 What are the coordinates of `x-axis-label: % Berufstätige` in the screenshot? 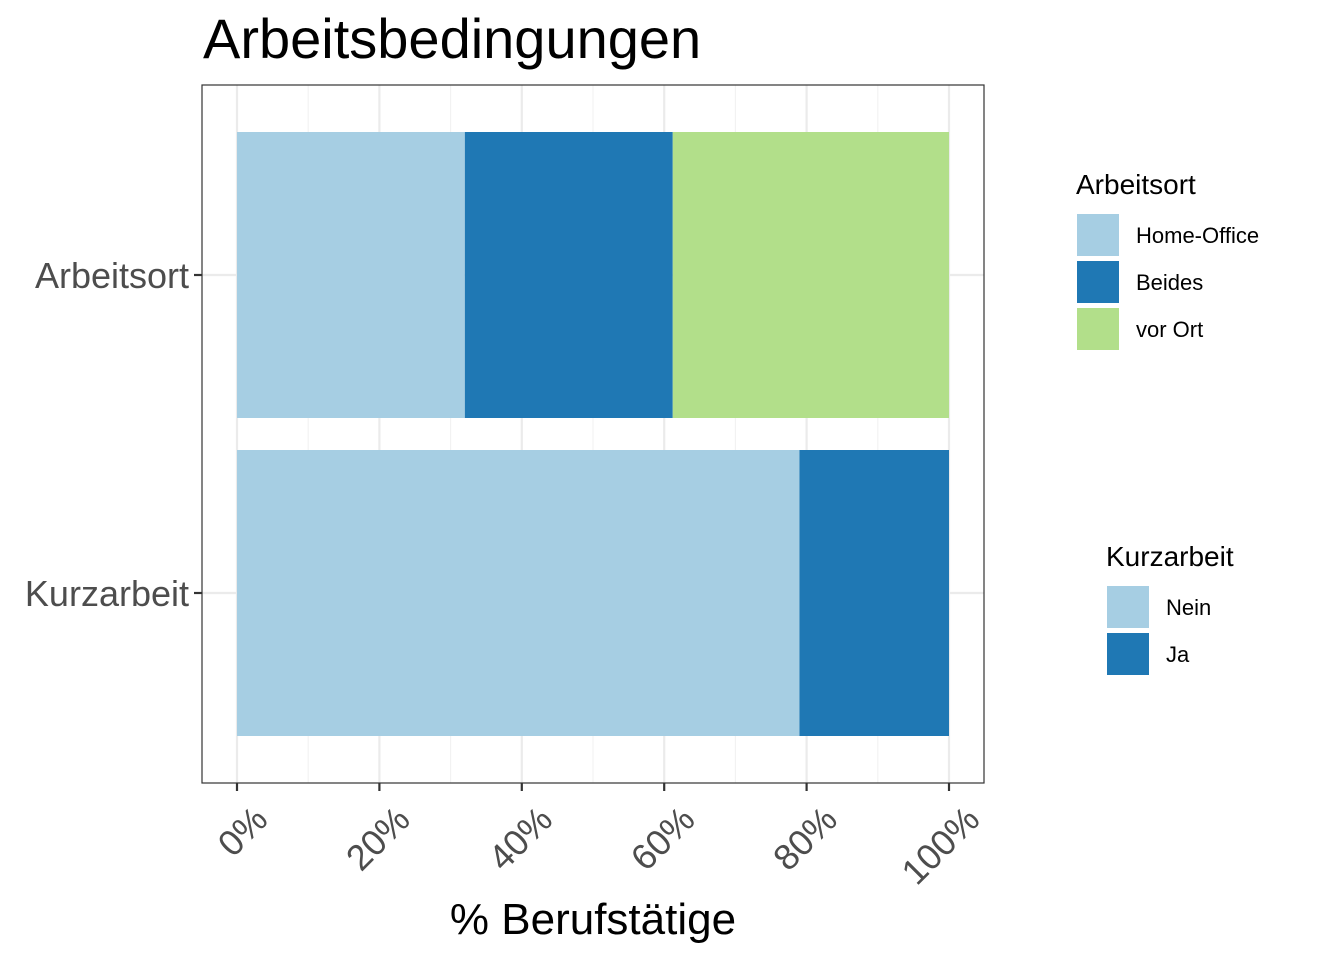 It's located at (593, 919).